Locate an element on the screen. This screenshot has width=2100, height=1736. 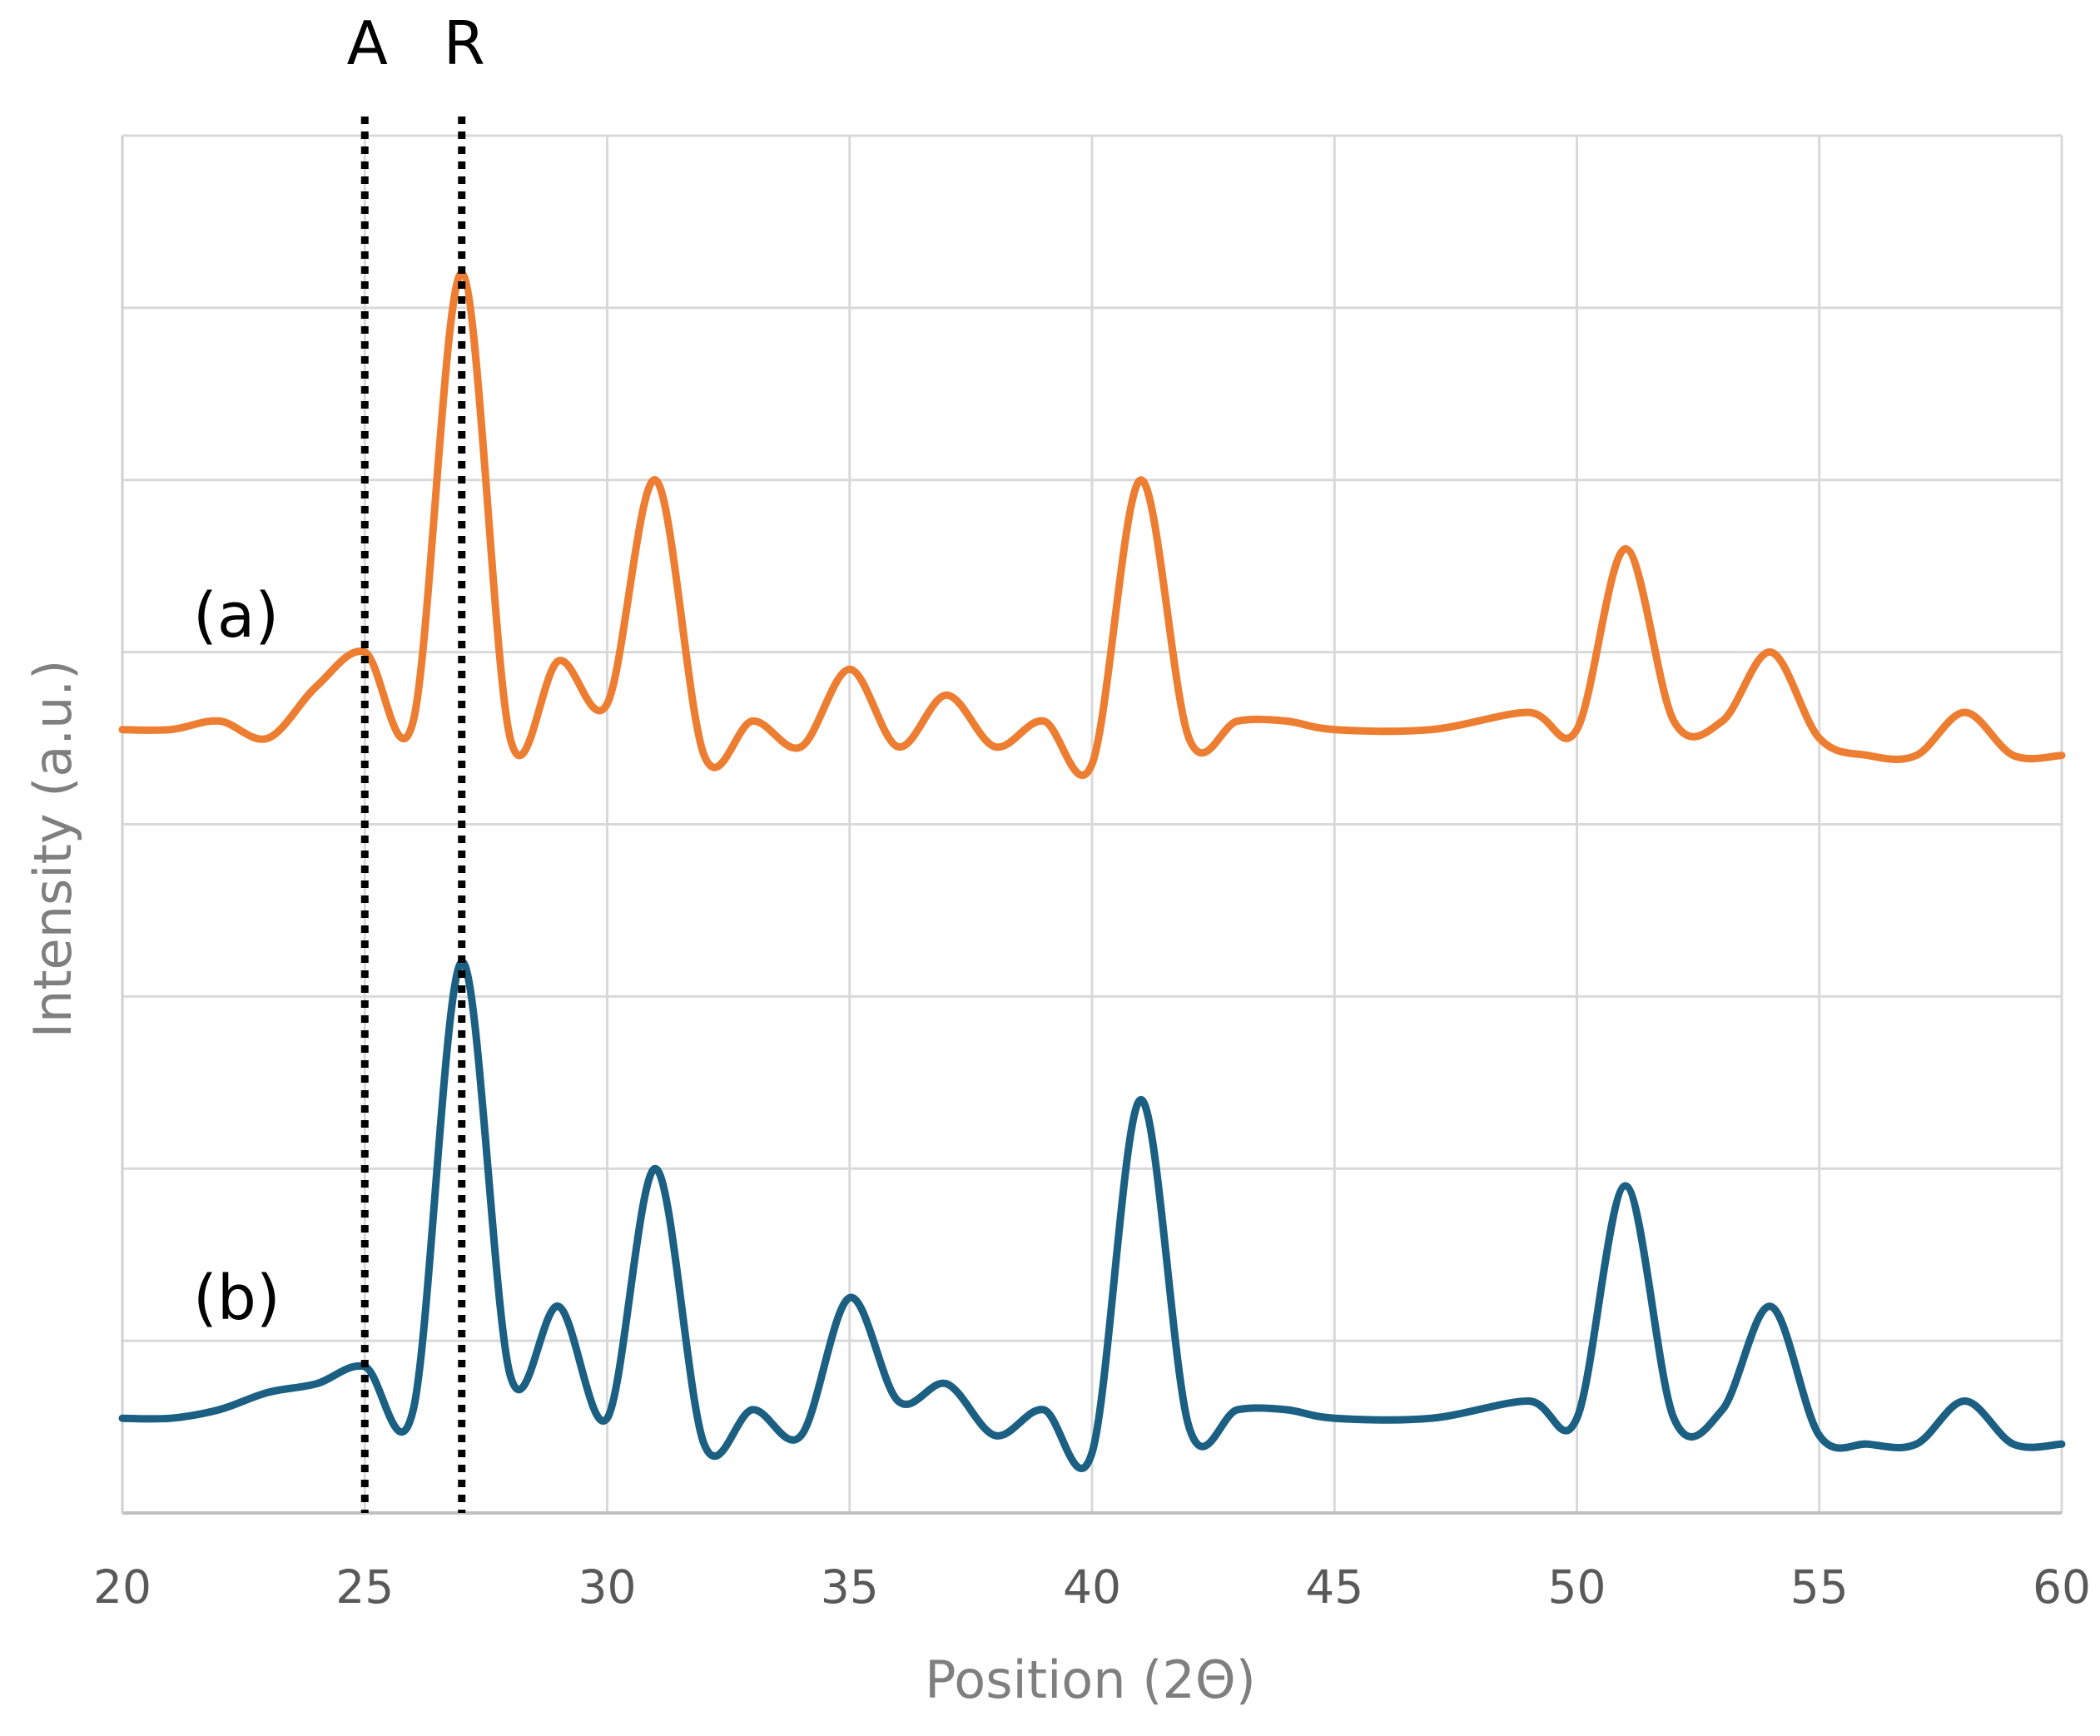
x-tick-label: 25 is located at coordinates (365, 1587).